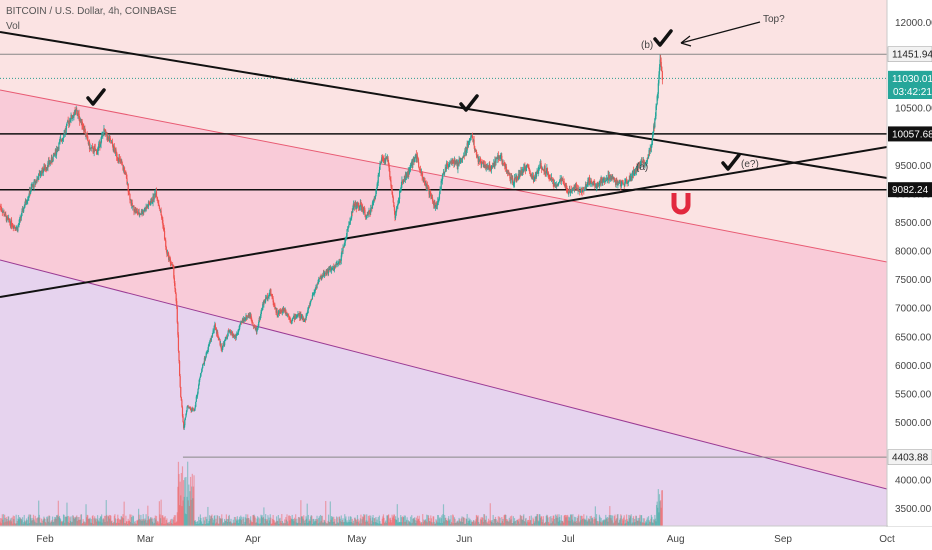  Describe the element at coordinates (465, 539) in the screenshot. I see `time-axis: Feb Mar Apr May Jun Jul Aug Sep Oct` at that location.